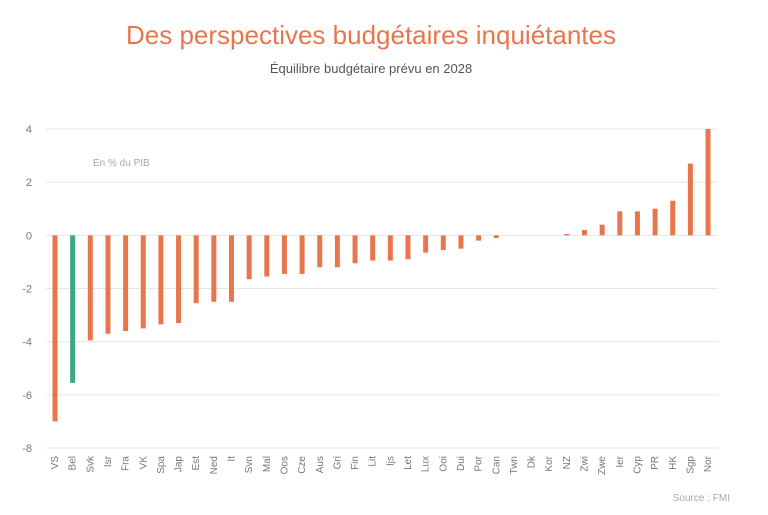  I want to click on bar-nor, so click(708, 182).